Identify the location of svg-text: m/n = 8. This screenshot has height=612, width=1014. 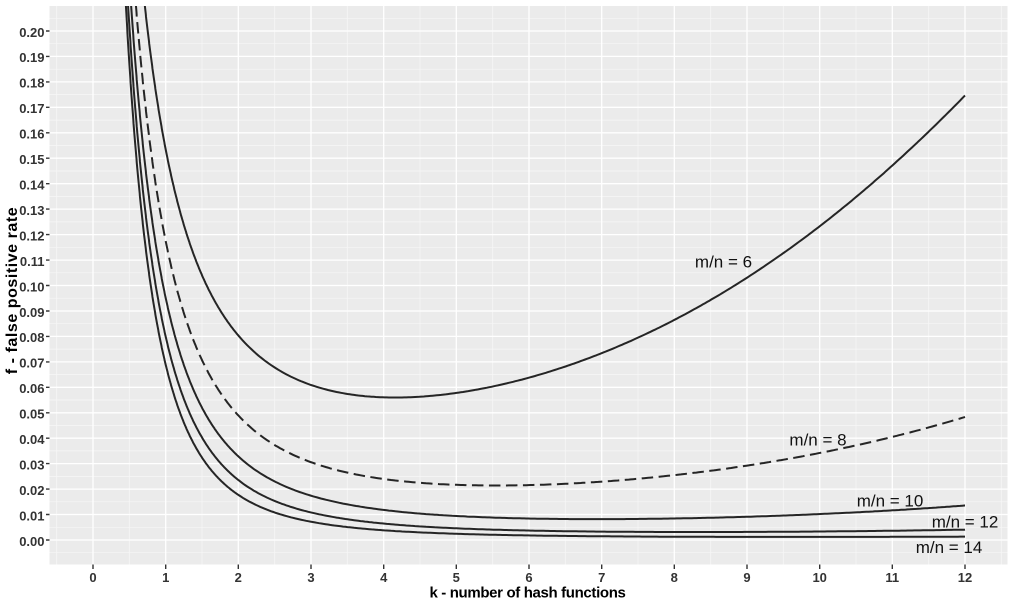
(817, 440).